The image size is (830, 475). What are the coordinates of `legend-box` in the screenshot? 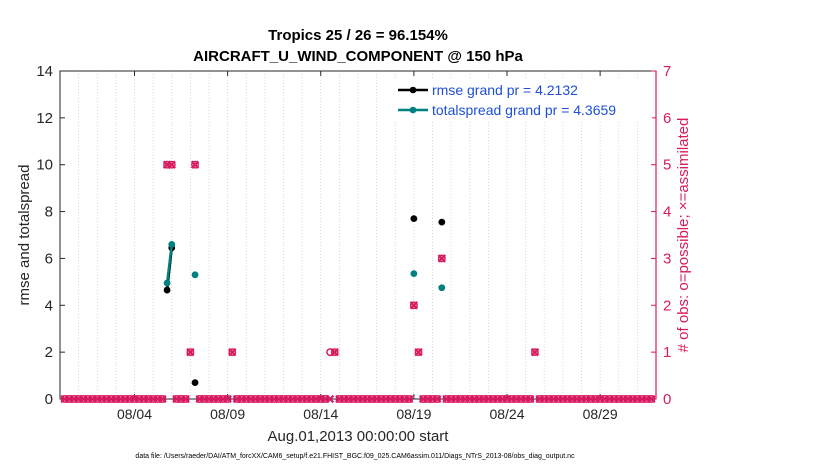 It's located at (522, 99).